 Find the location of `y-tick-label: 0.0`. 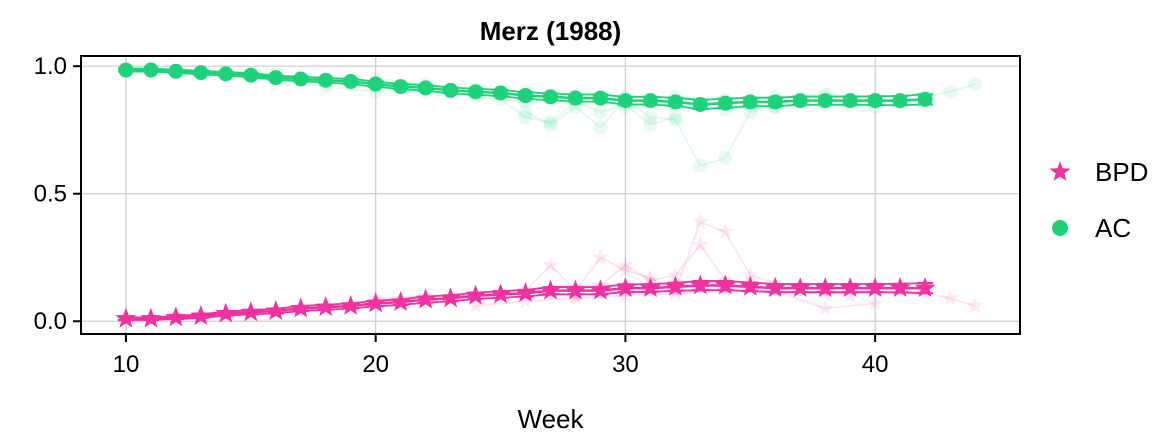

y-tick-label: 0.0 is located at coordinates (50, 321).